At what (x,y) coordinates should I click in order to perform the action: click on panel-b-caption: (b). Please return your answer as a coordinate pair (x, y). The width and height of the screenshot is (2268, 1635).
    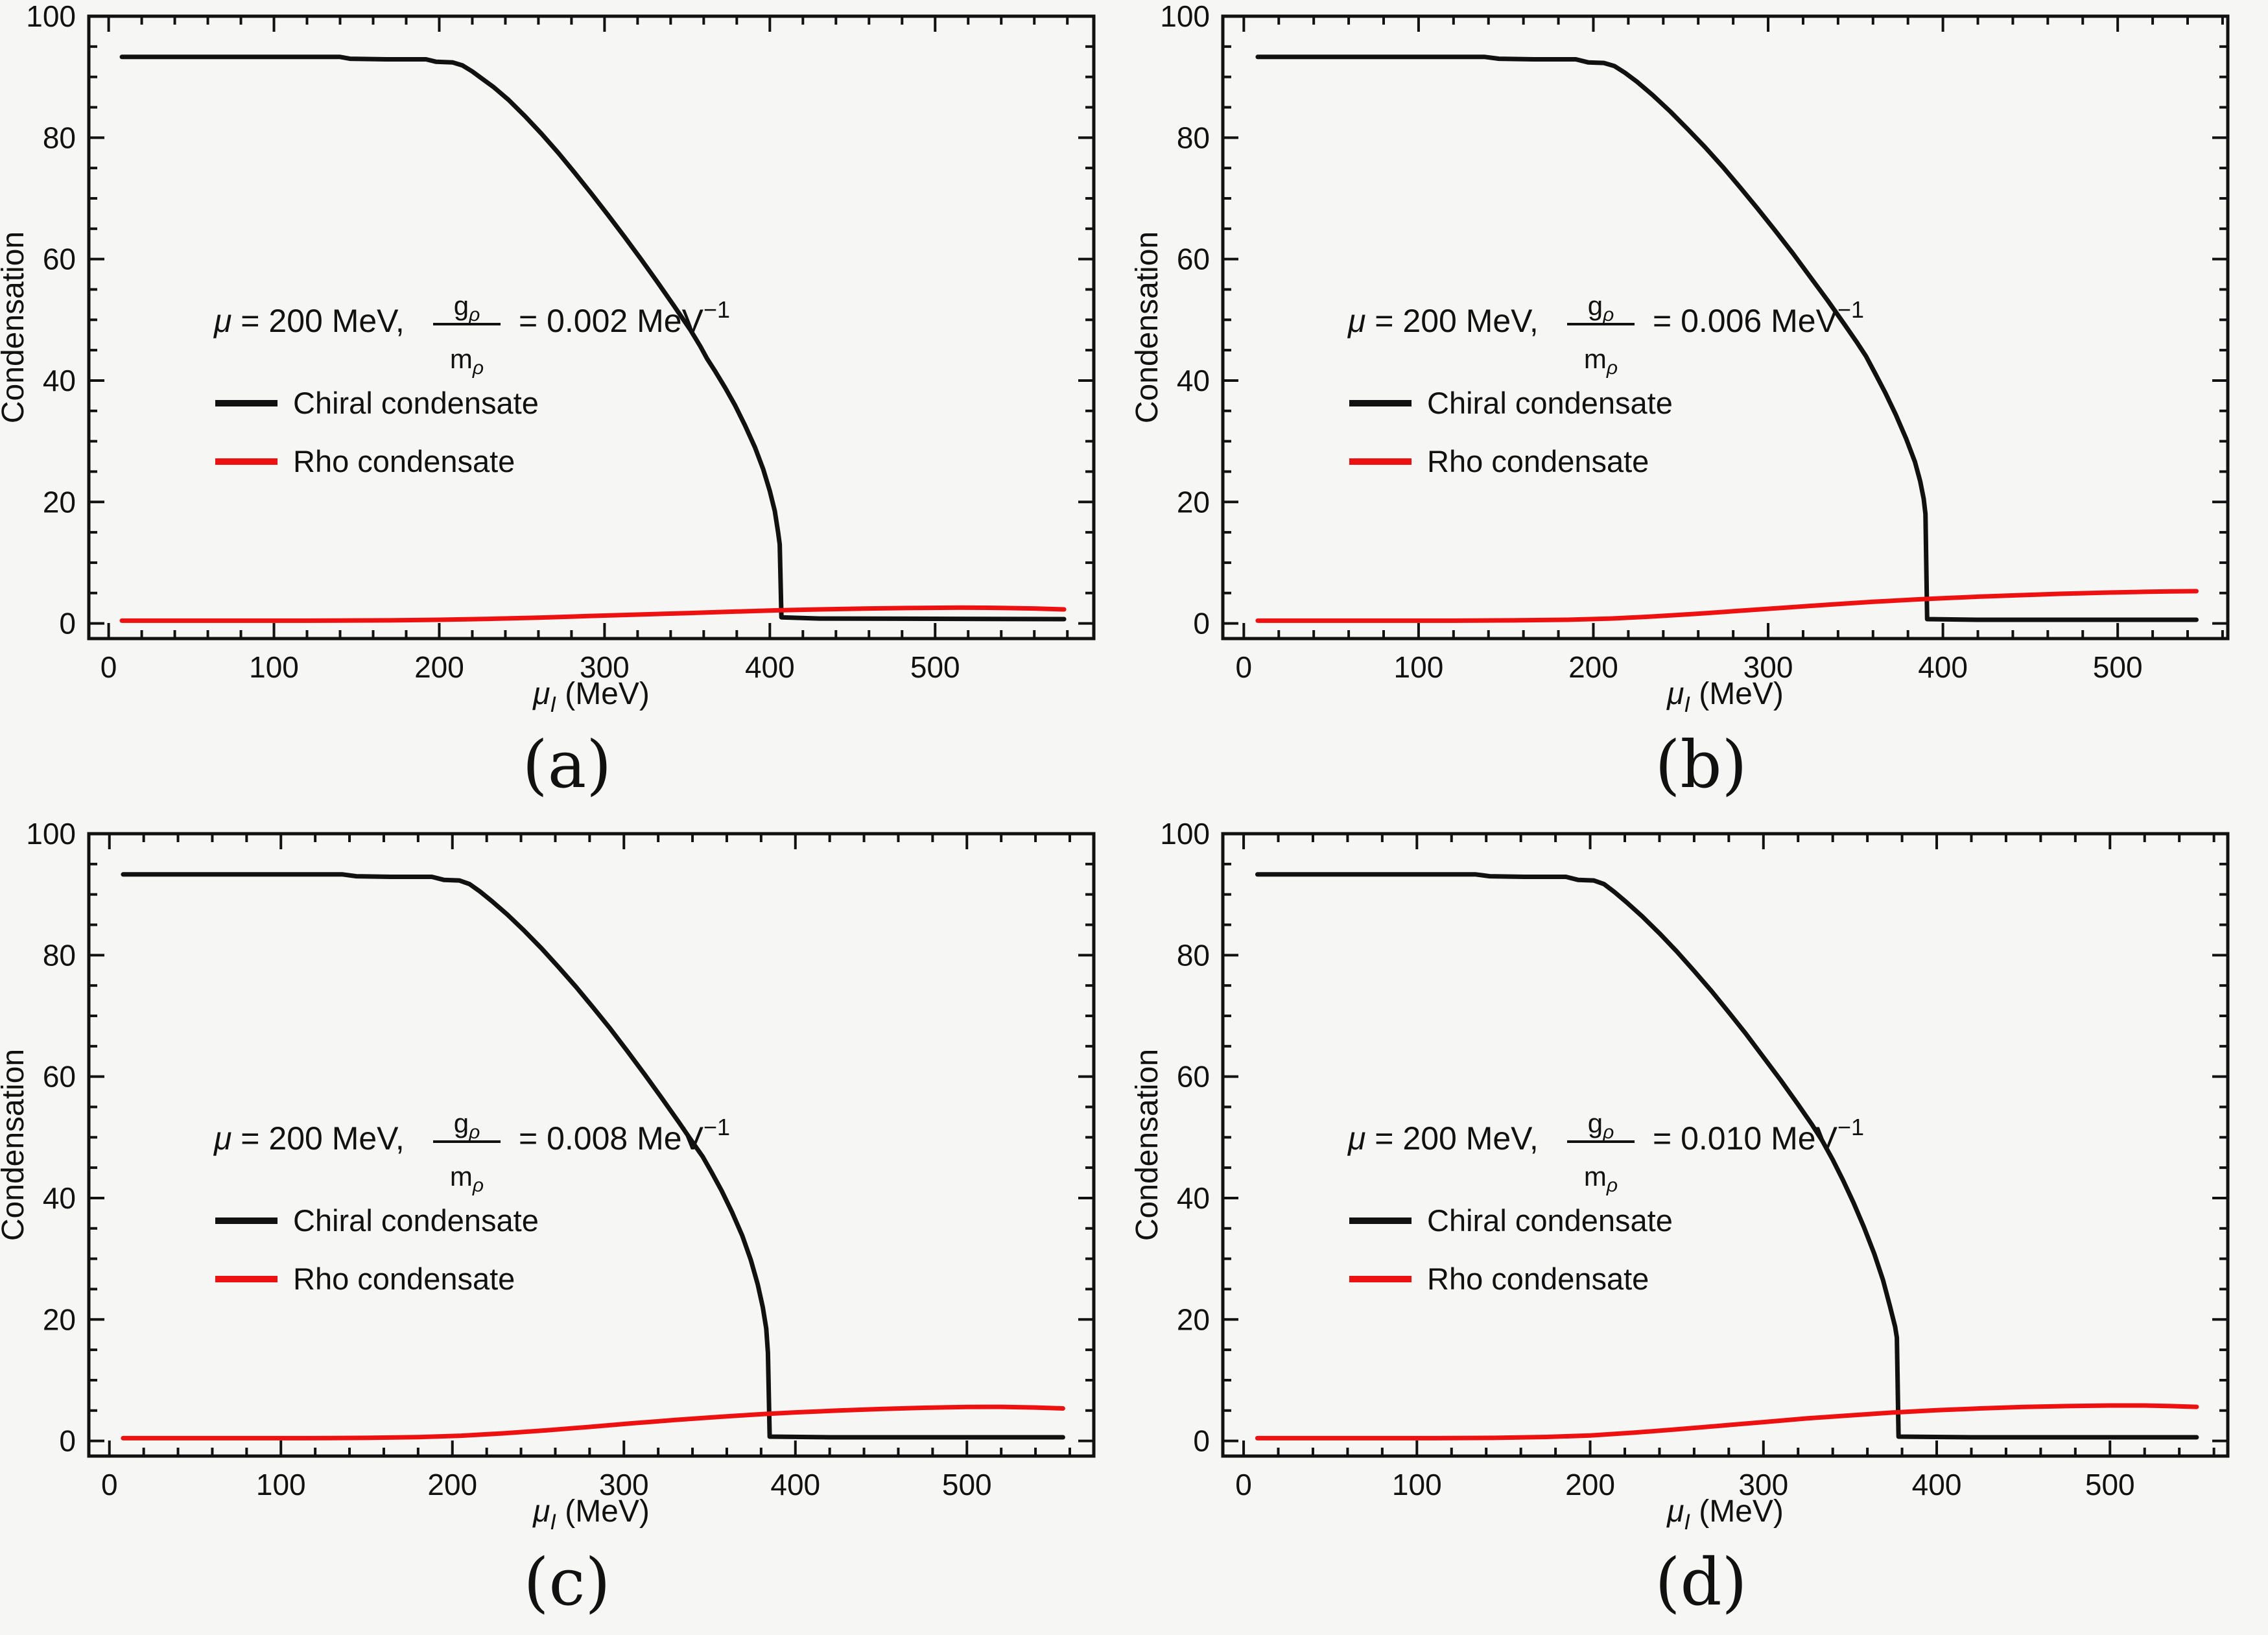
    Looking at the image, I should click on (1701, 765).